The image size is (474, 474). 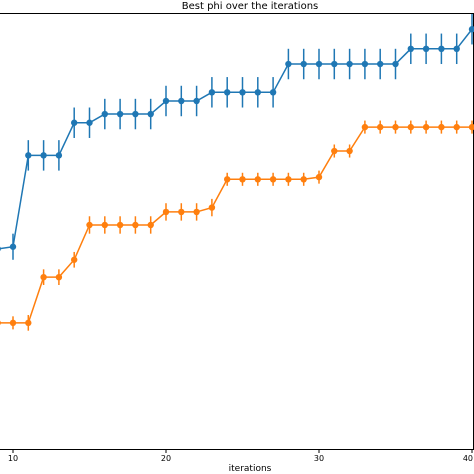 I want to click on x-tick-label: 10, so click(x=13, y=458).